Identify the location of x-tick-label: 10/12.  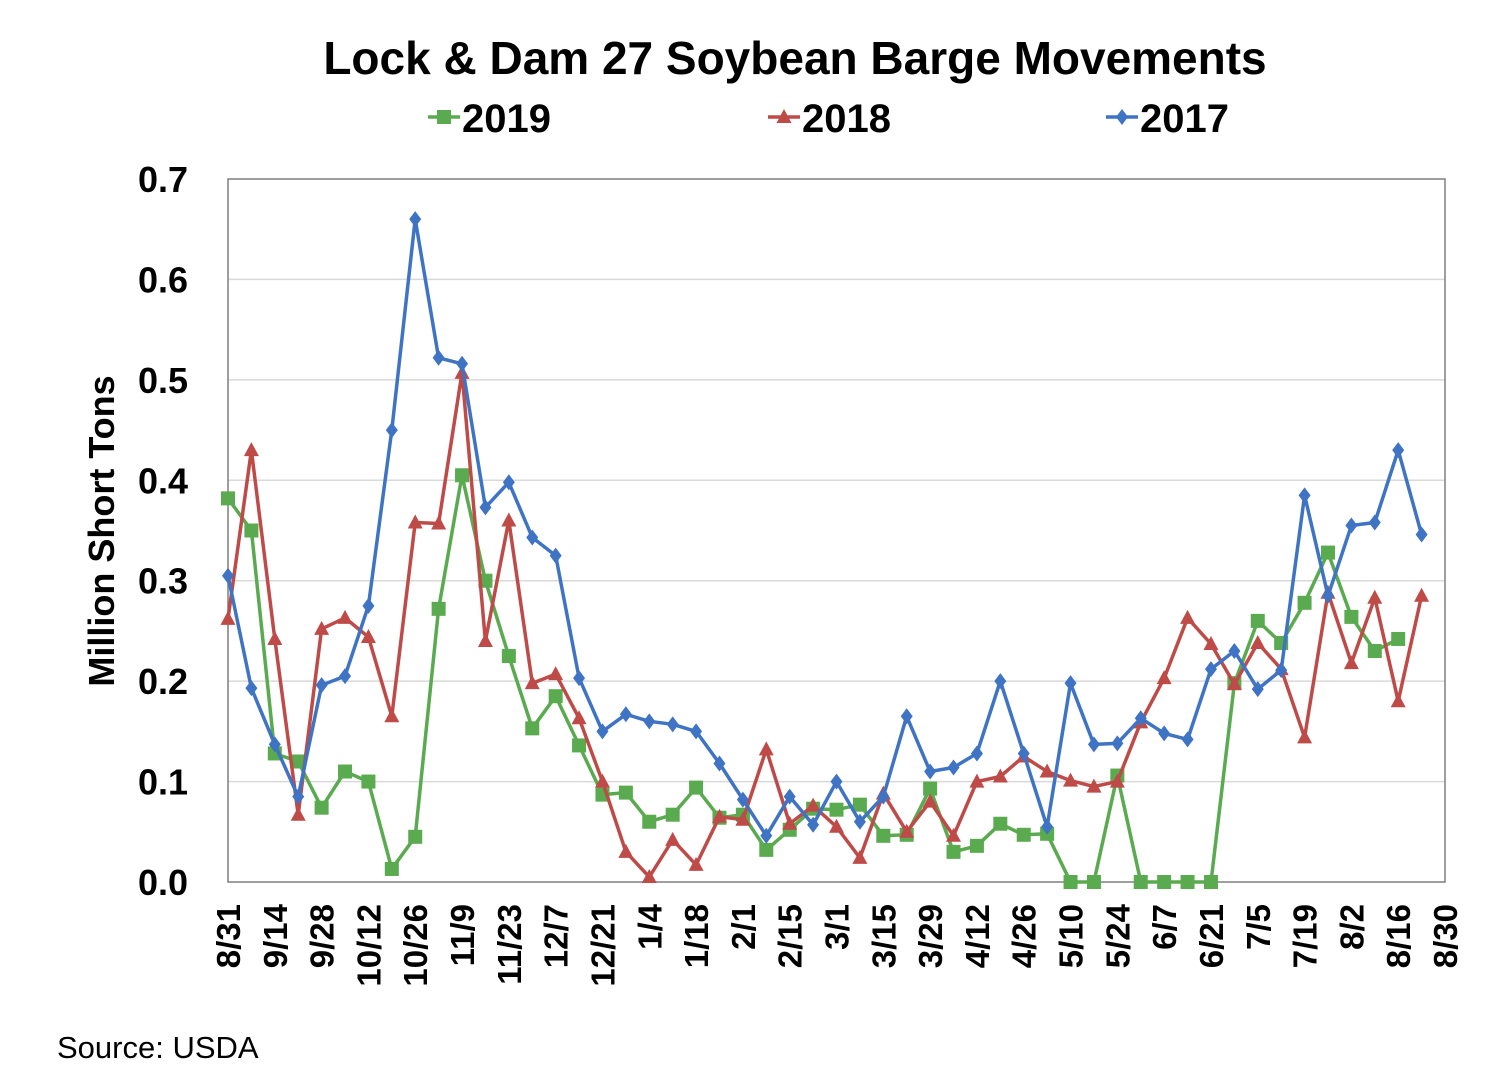
(368, 945).